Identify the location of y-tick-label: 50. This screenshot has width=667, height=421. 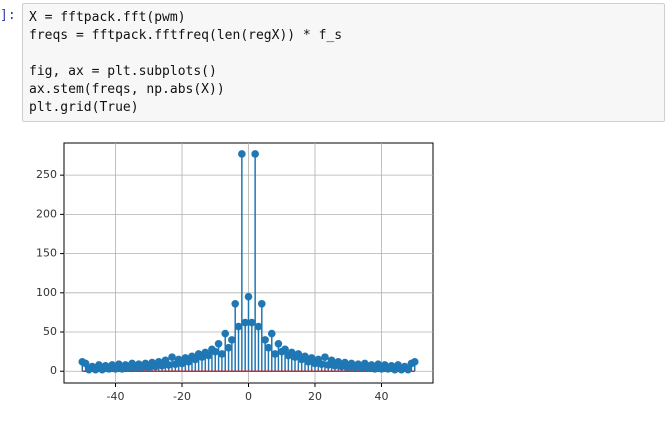
(50, 331).